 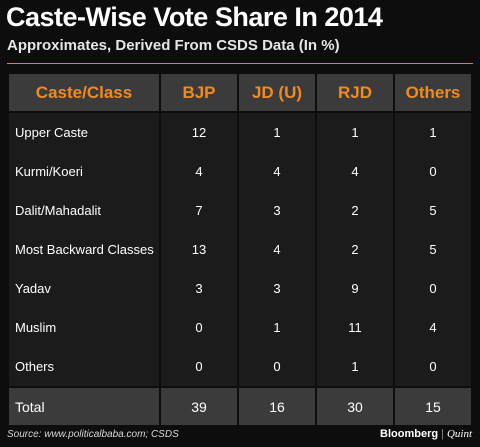 I want to click on row-label: Dalit/Mahadalit, so click(x=84, y=210).